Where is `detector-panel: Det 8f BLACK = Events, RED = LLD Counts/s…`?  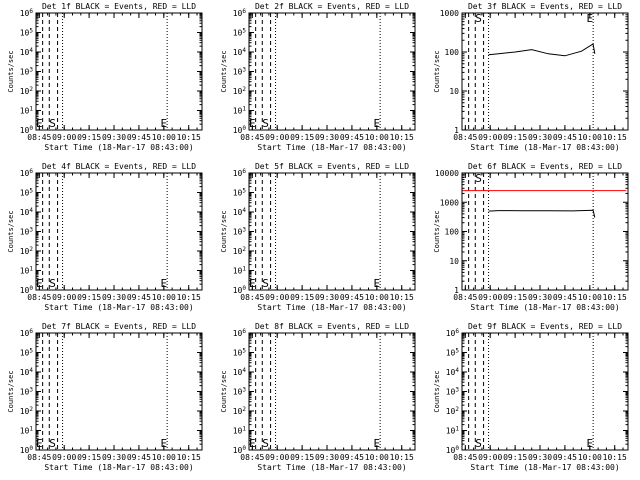
detector-panel: Det 8f BLACK = Events, RED = LLD Counts/s… is located at coordinates (318, 397).